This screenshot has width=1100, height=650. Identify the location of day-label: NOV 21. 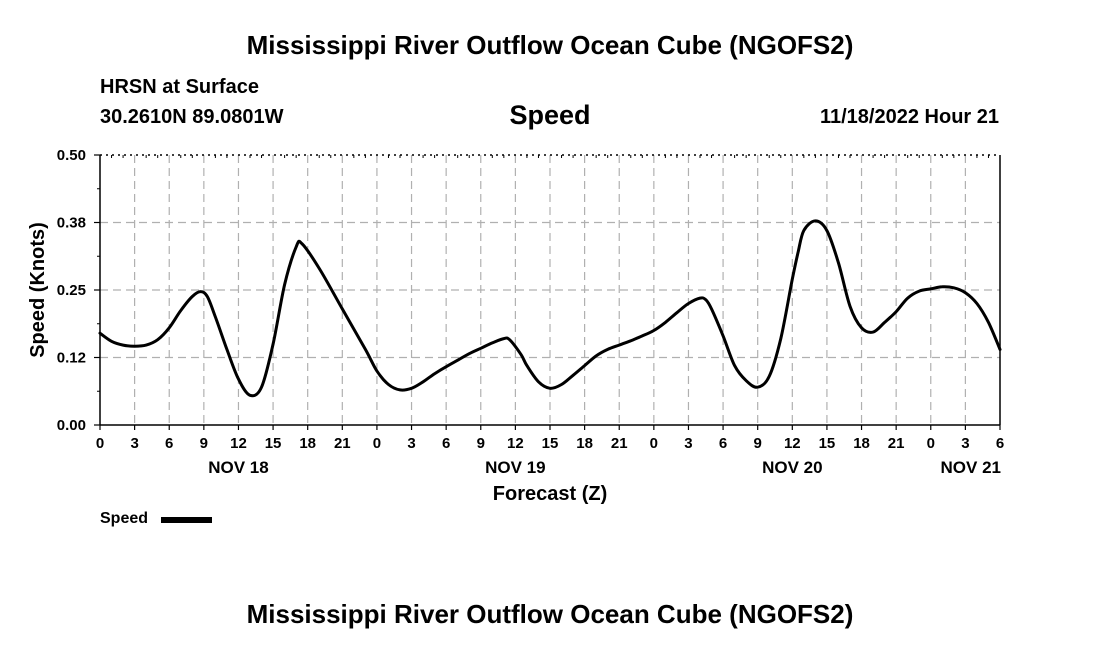
(971, 467).